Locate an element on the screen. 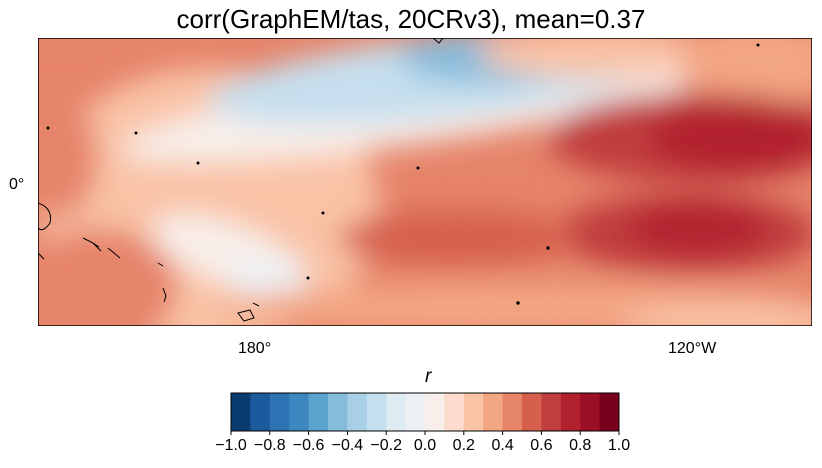  colorbar-tick-label: −0.4 is located at coordinates (347, 445).